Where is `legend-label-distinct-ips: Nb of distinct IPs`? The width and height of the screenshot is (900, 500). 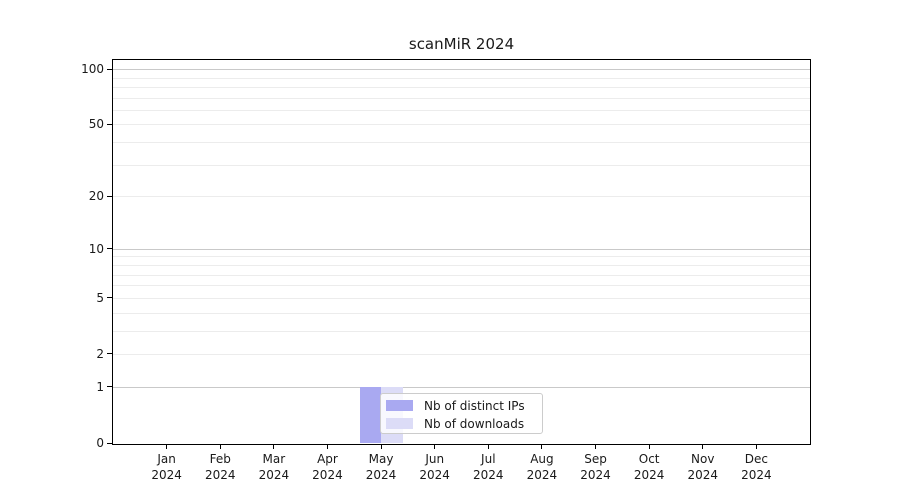 legend-label-distinct-ips: Nb of distinct IPs is located at coordinates (474, 405).